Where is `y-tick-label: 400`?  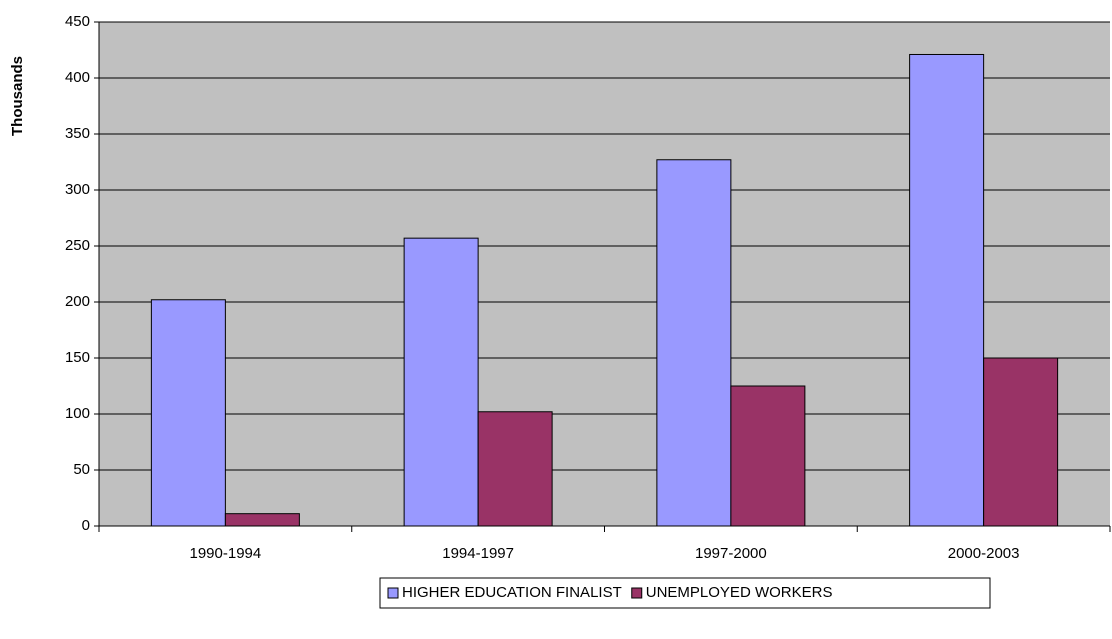 y-tick-label: 400 is located at coordinates (77, 77).